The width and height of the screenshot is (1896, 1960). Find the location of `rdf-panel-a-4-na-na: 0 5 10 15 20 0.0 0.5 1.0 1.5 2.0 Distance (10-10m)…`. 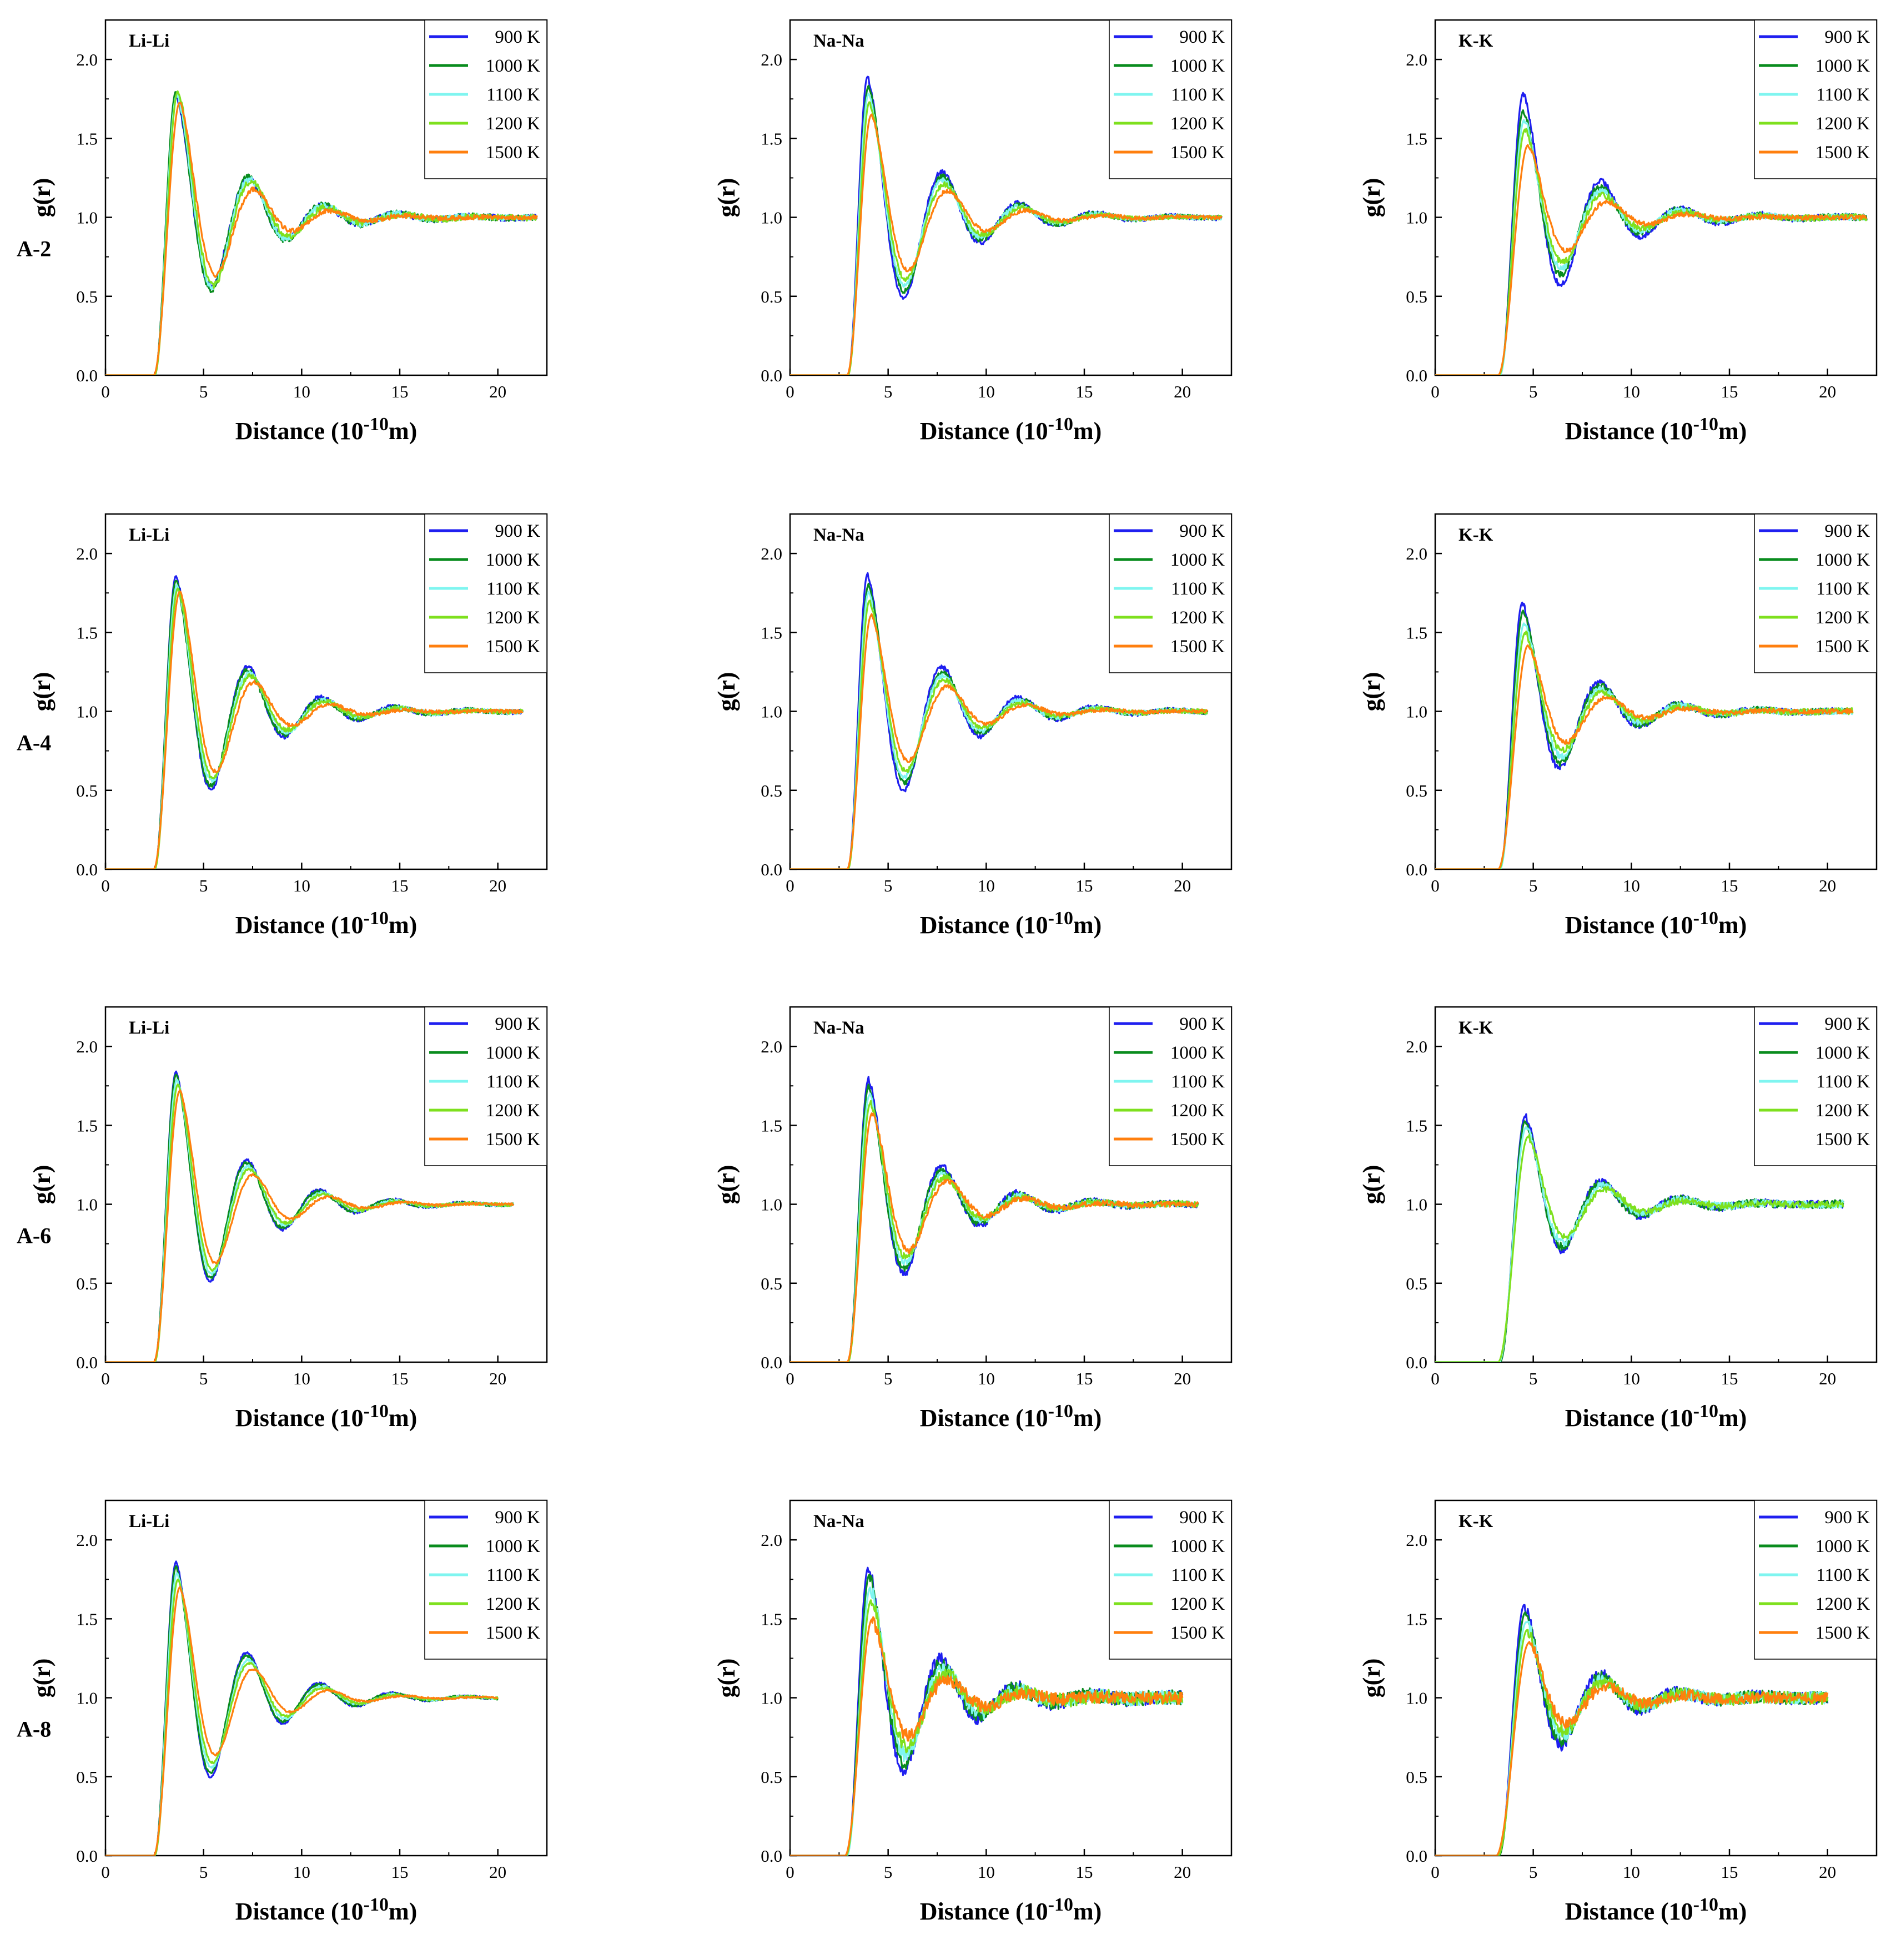

rdf-panel-a-4-na-na: 0 5 10 15 20 0.0 0.5 1.0 1.5 2.0 Distance (10-10m)… is located at coordinates (973, 726).